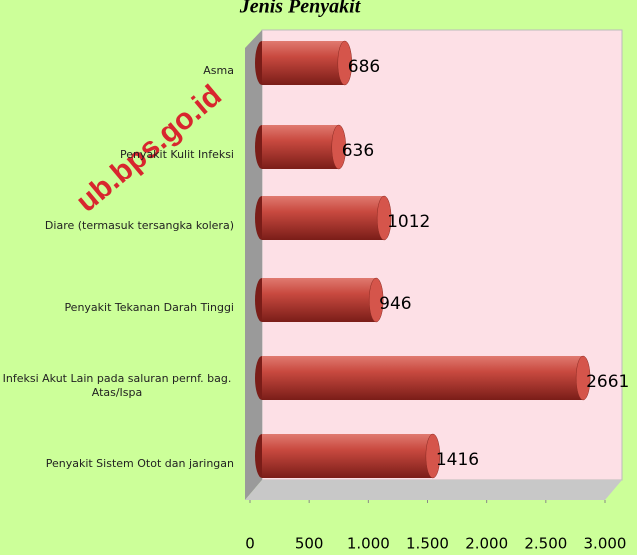 The image size is (637, 555). Describe the element at coordinates (427, 544) in the screenshot. I see `x-tick-label: 1.500` at that location.